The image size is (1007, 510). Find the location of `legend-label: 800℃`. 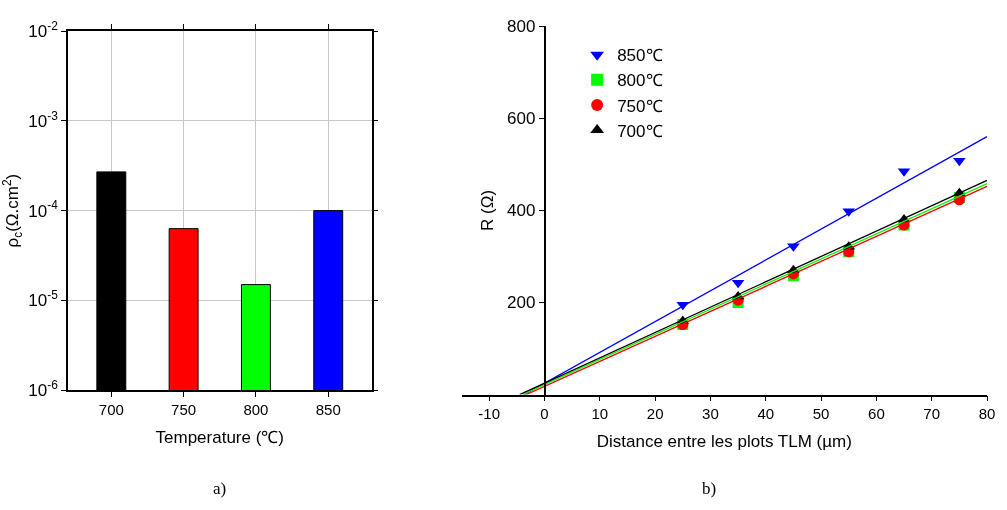

legend-label: 800℃ is located at coordinates (640, 81).